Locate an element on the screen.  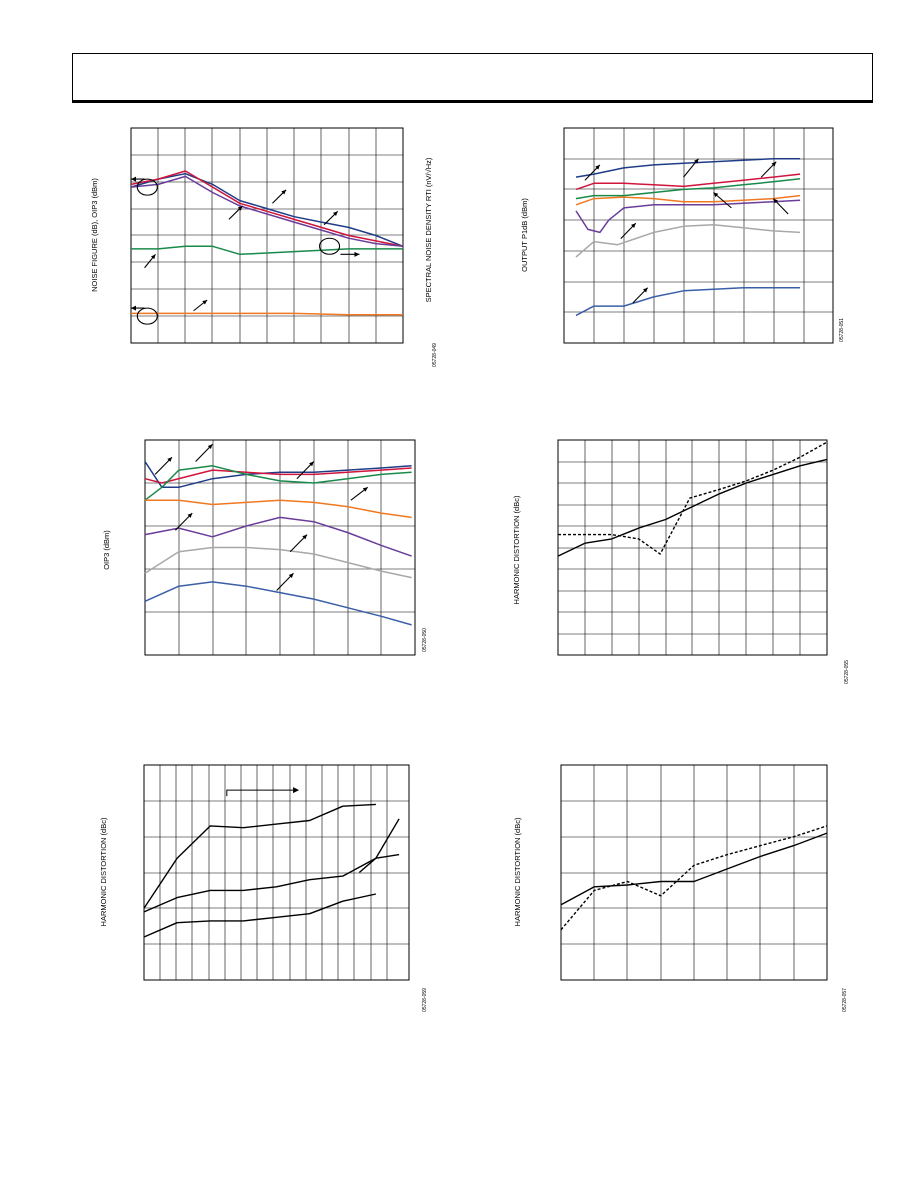
chart-5-series is located at coordinates (271, 870).